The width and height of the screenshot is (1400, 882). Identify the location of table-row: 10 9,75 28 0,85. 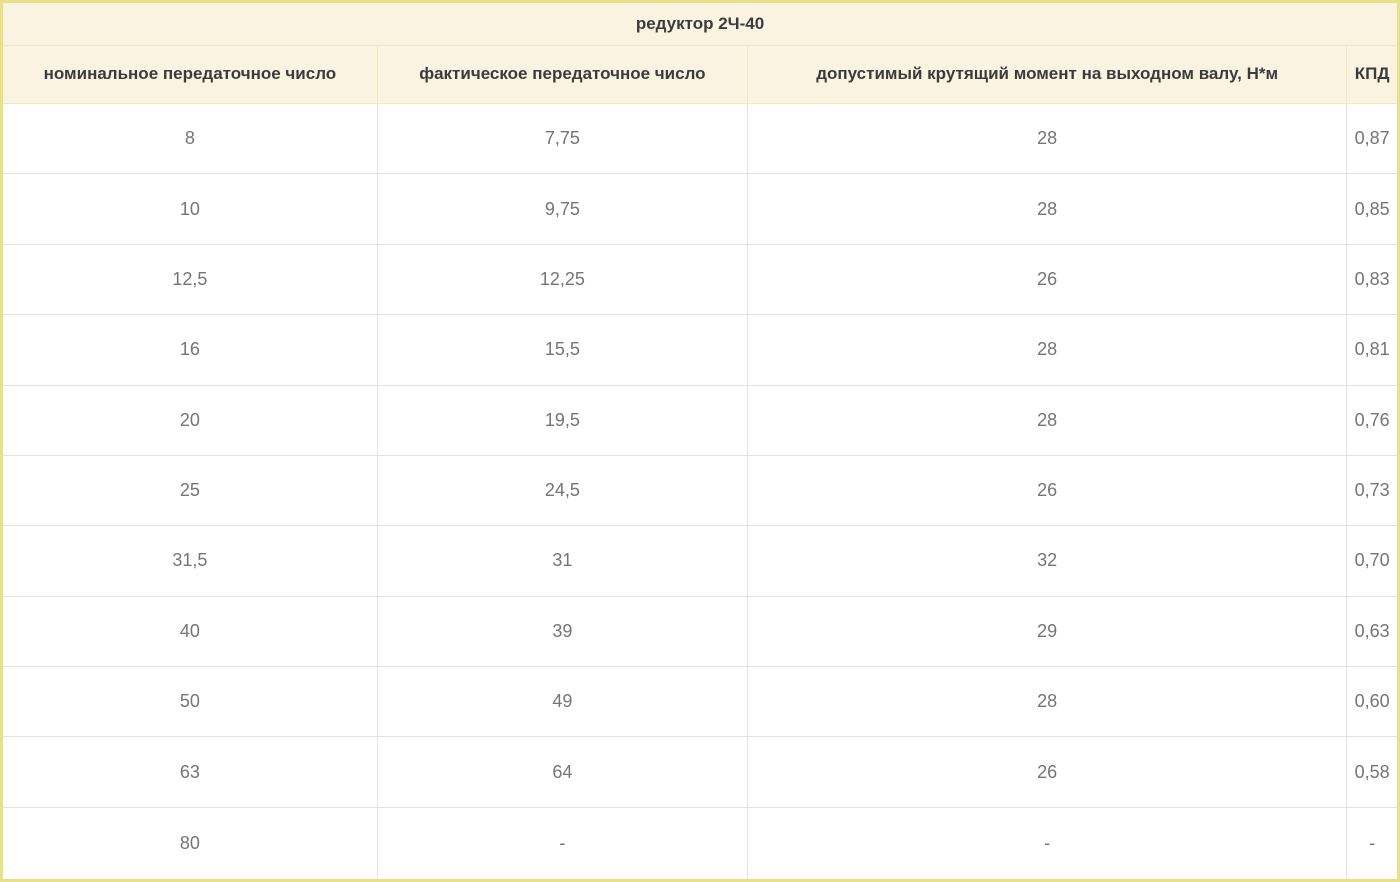
(700, 209).